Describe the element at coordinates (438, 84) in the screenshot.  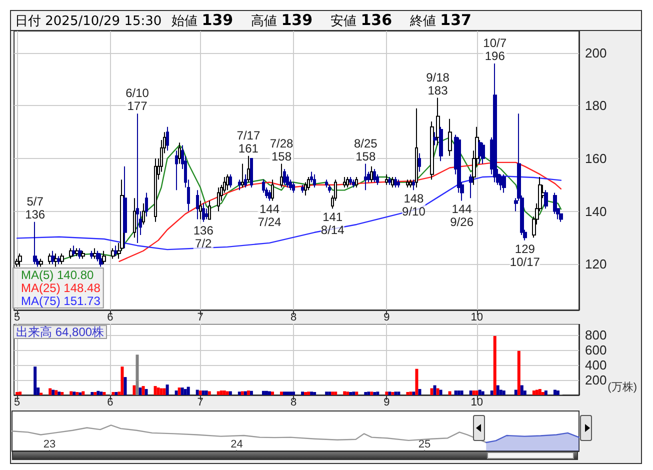
I see `annotation: 9/18 183` at that location.